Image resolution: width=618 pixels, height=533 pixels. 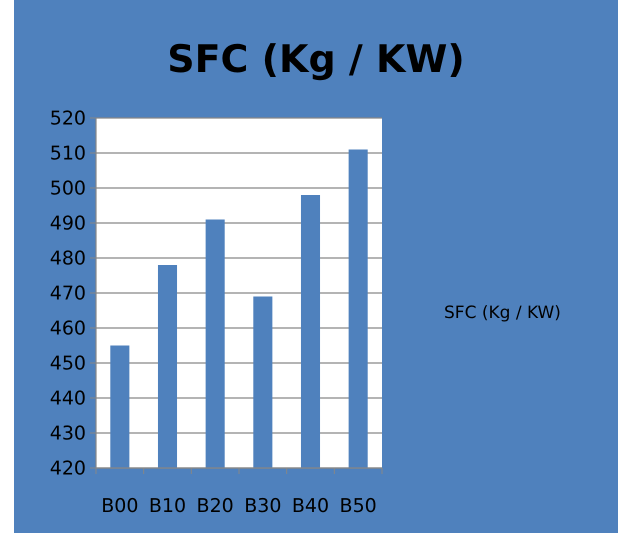 I want to click on chart-title: SFC (Kg / KW), so click(x=316, y=59).